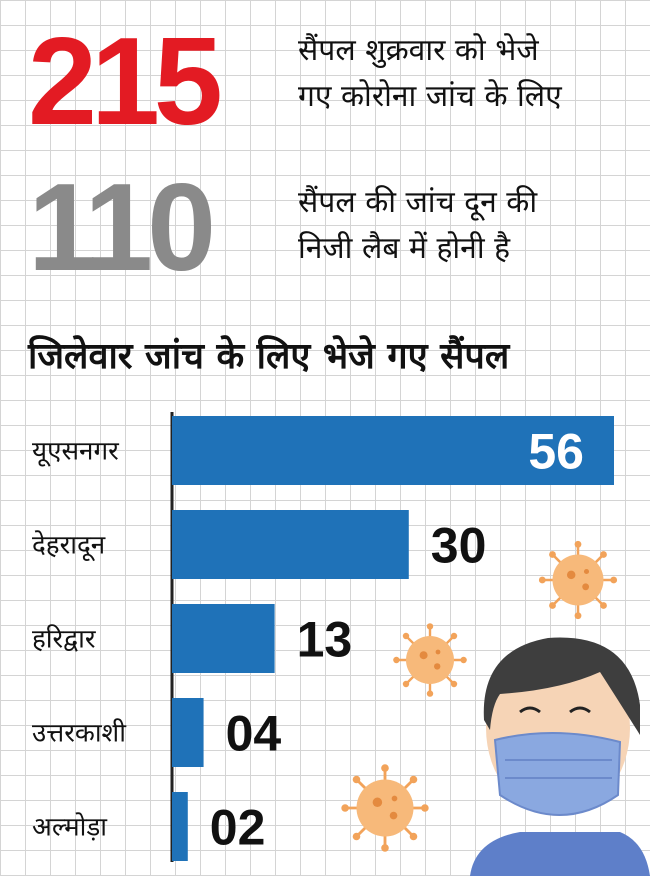 The width and height of the screenshot is (650, 876). I want to click on stat-total-number: 215, so click(125, 82).